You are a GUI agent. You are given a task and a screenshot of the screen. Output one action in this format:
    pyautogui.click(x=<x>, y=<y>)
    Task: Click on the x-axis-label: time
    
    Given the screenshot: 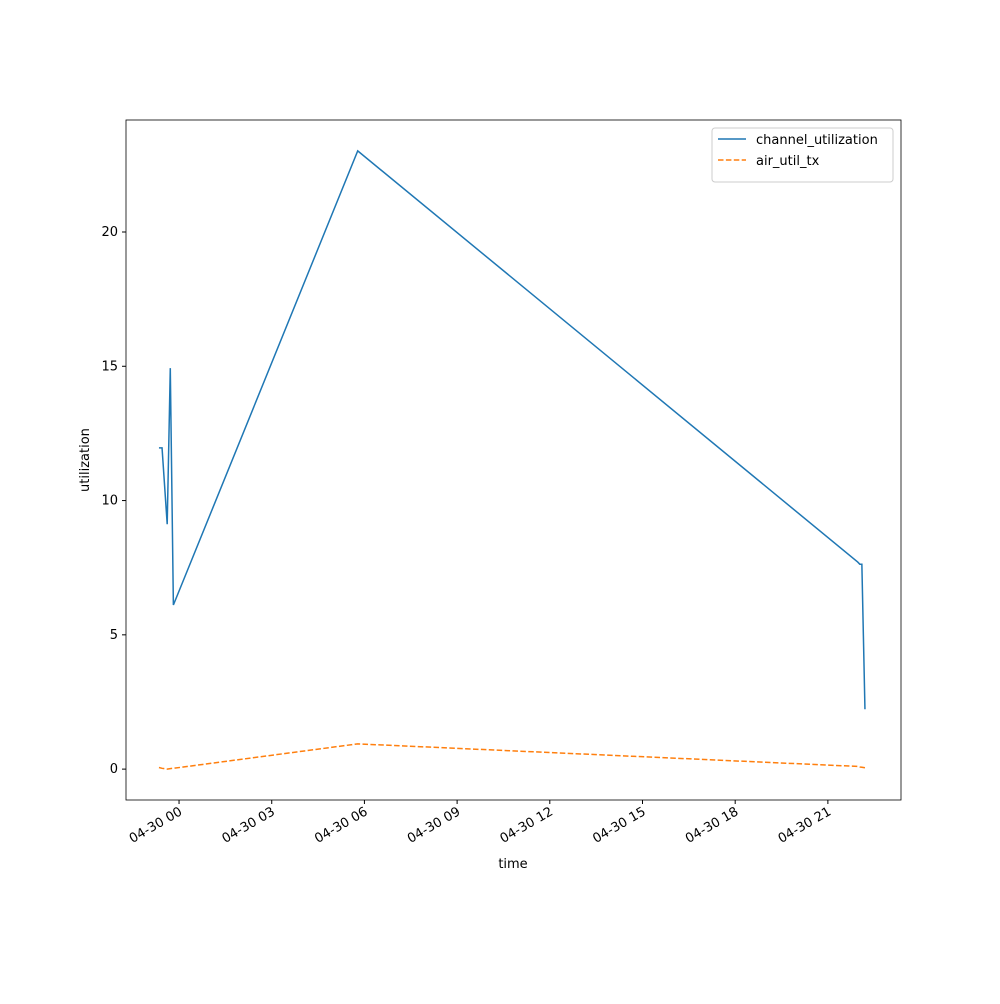 What is the action you would take?
    pyautogui.click(x=512, y=864)
    